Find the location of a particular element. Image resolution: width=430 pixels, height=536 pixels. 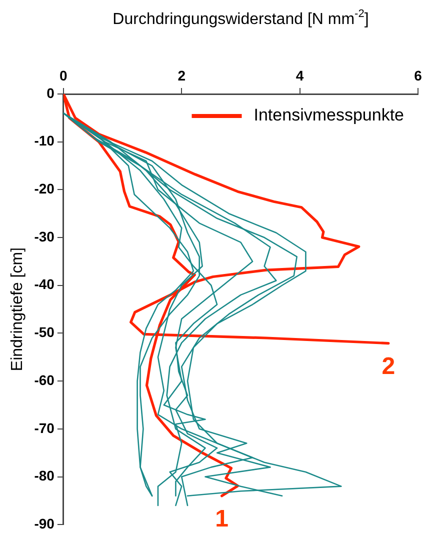

x-tick-label: 2 is located at coordinates (182, 75).